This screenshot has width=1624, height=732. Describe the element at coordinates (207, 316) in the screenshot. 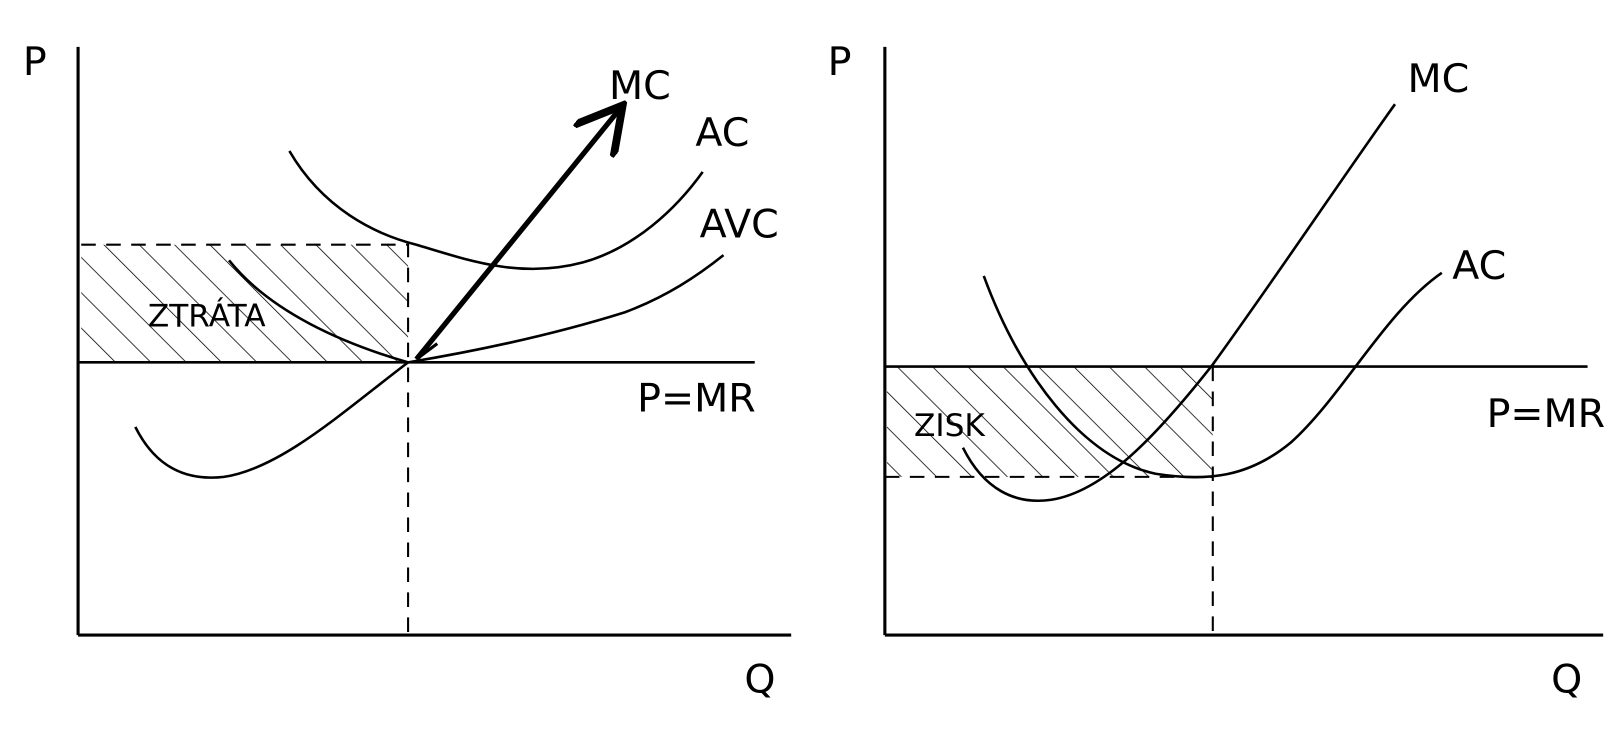

I see `area-label: ZTRÁTA` at that location.